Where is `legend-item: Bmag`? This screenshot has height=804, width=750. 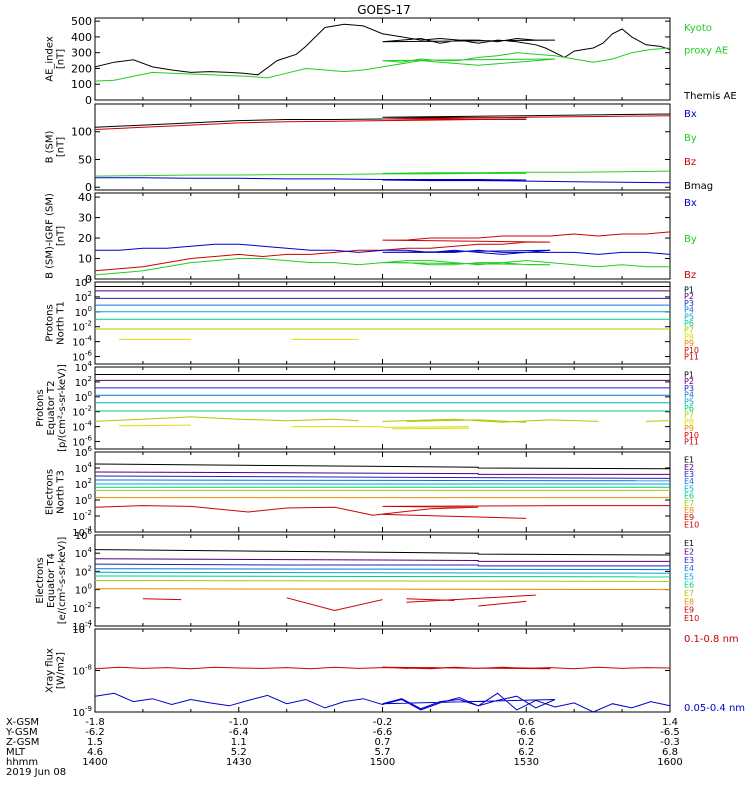
legend-item: Bmag is located at coordinates (698, 186).